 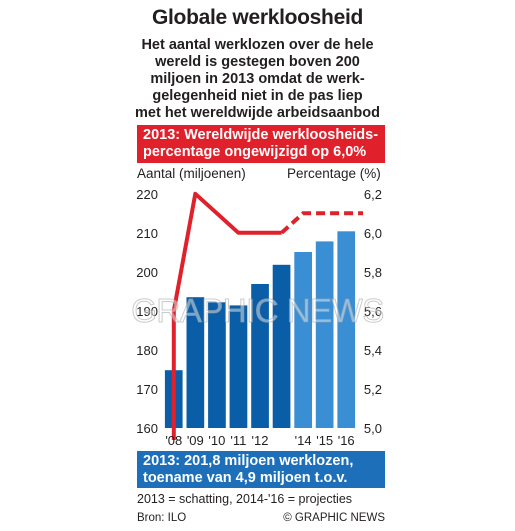 What do you see at coordinates (261, 135) in the screenshot?
I see `annotation-red-line: 2013: Wereldwijde werkloosheids-` at bounding box center [261, 135].